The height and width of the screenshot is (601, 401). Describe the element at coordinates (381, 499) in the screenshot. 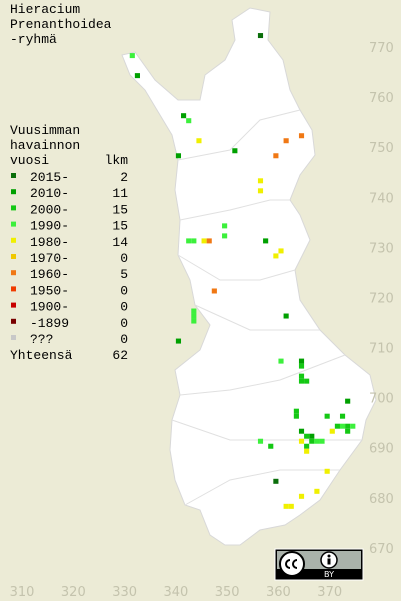

I see `y-tick-label: 680` at that location.